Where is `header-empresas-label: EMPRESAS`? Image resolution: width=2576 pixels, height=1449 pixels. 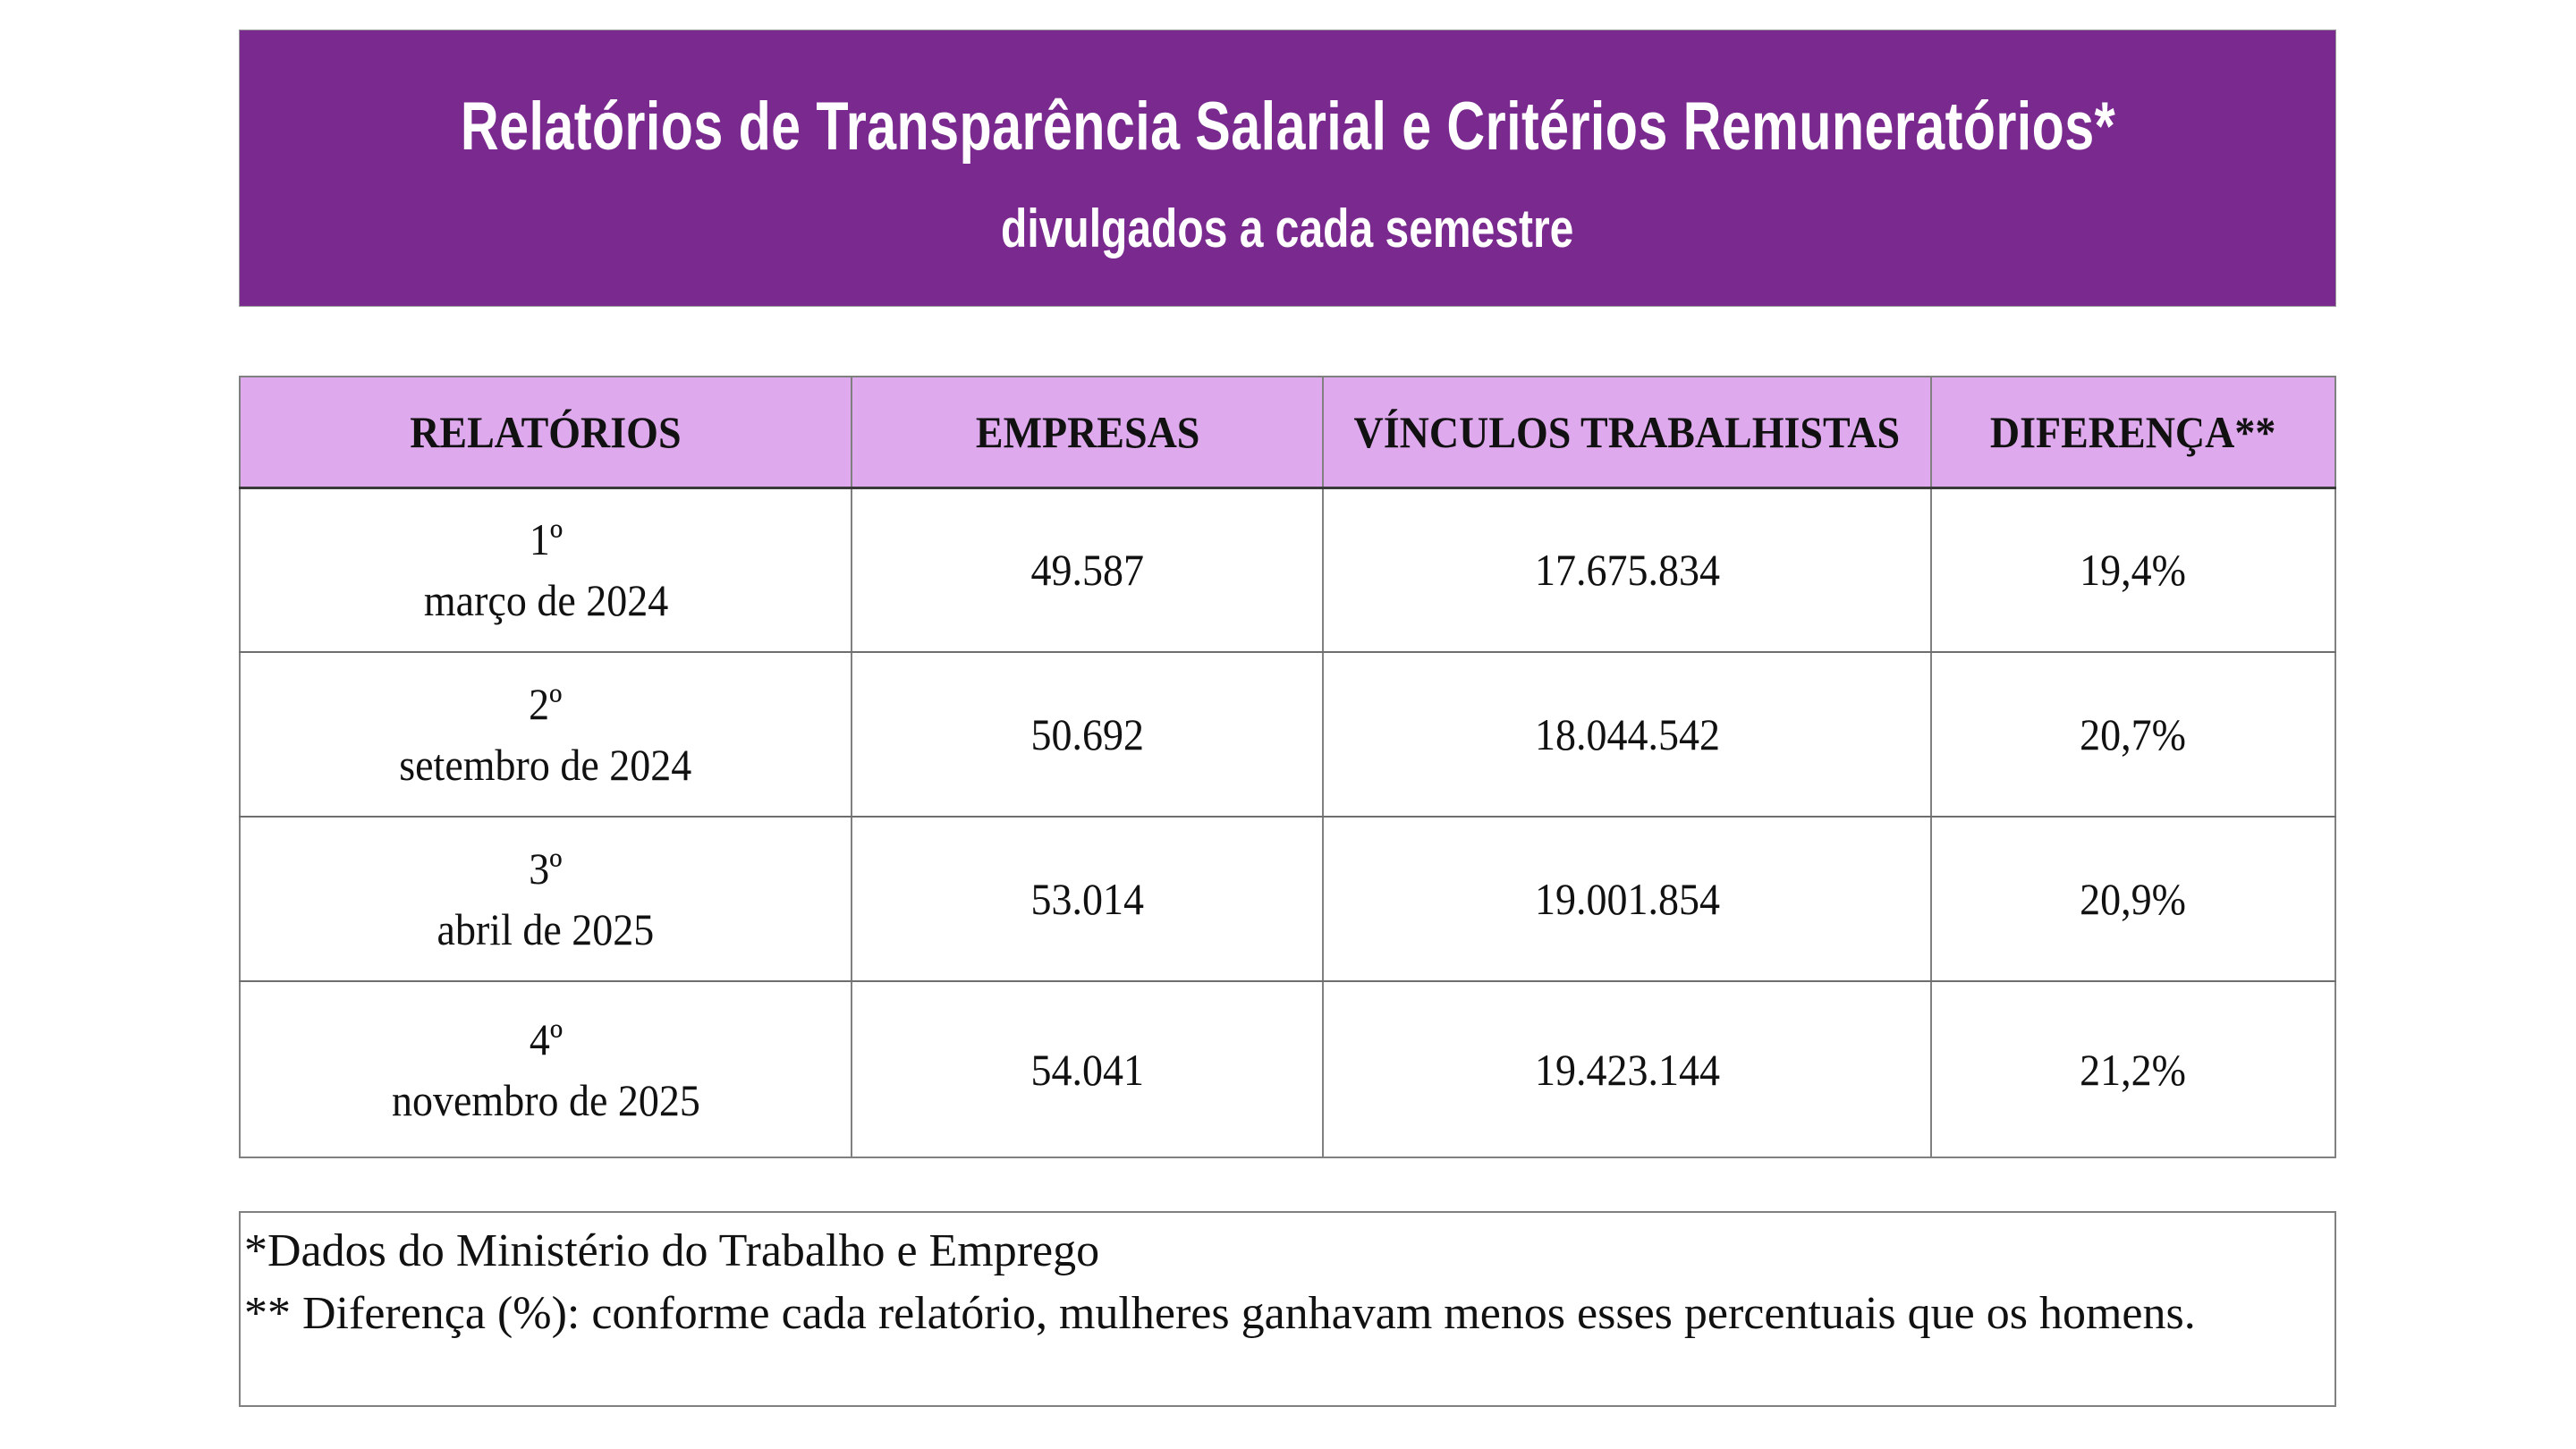
header-empresas-label: EMPRESAS is located at coordinates (1087, 431).